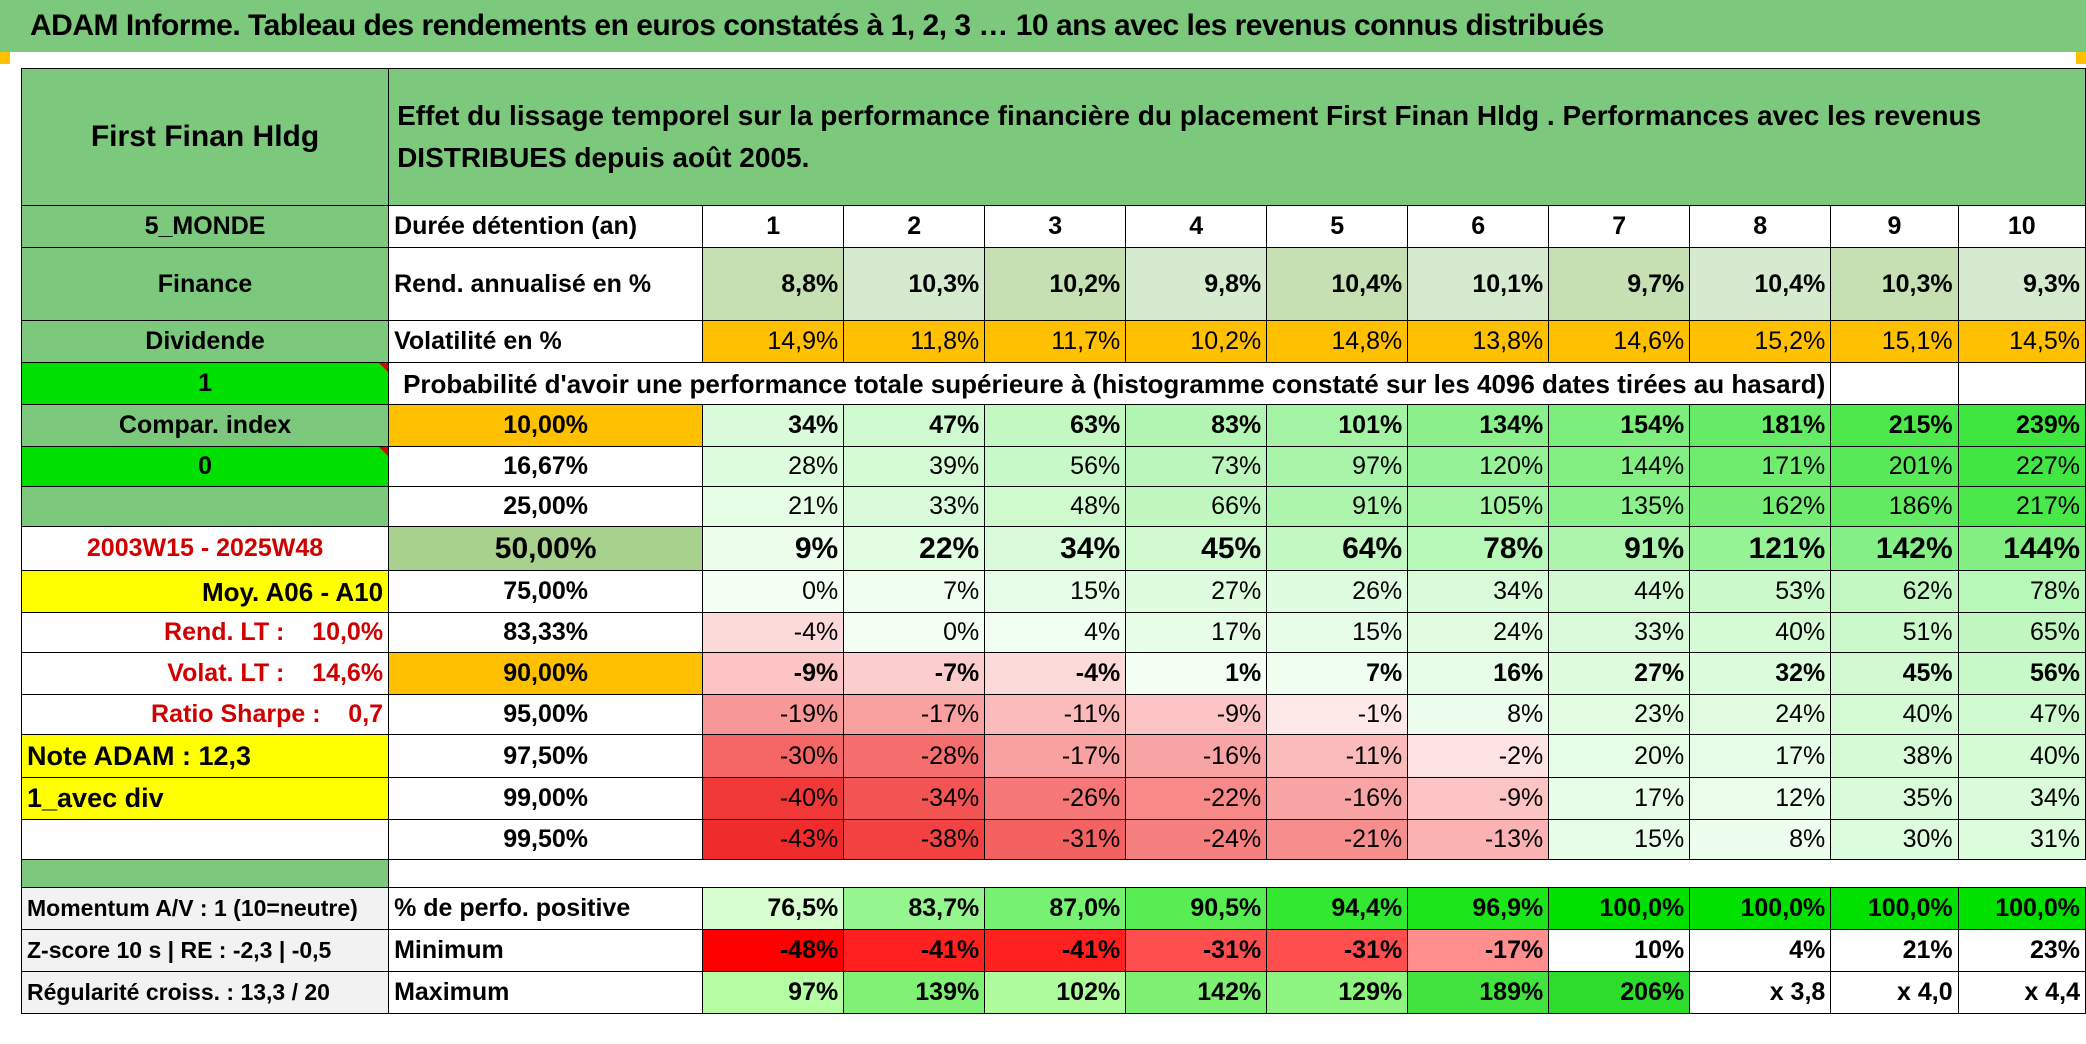 The image size is (2086, 1044). I want to click on probability-value: -30%, so click(773, 756).